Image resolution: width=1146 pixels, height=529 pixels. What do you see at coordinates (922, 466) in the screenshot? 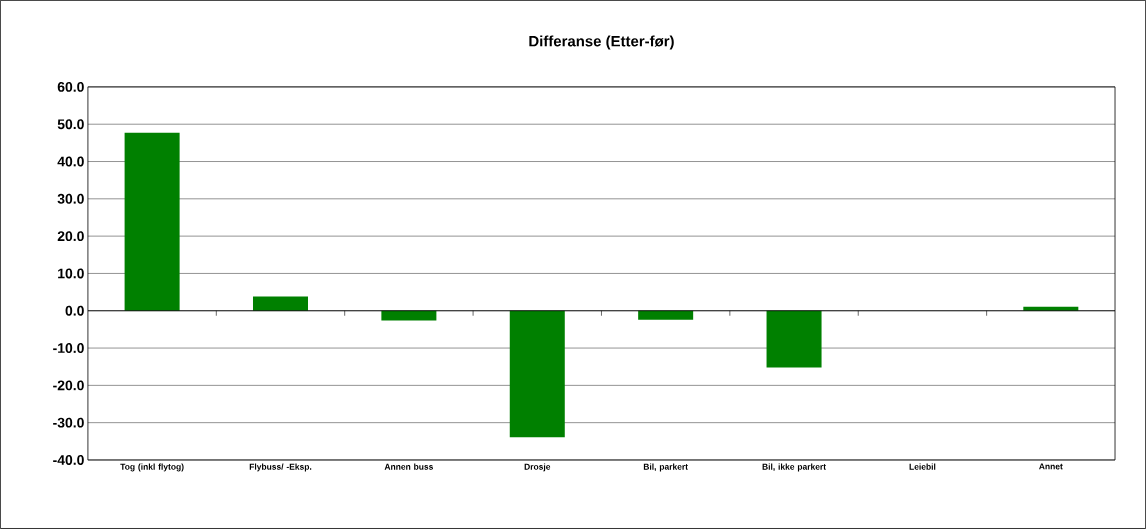
I see `x-tick-label: Leiebil` at bounding box center [922, 466].